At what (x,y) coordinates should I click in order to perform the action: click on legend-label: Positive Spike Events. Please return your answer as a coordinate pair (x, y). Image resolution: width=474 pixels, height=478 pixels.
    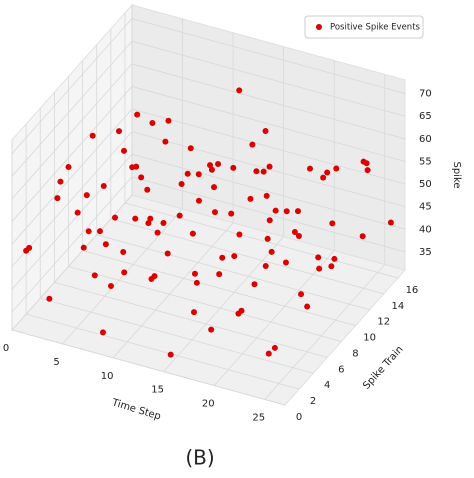
    Looking at the image, I should click on (375, 28).